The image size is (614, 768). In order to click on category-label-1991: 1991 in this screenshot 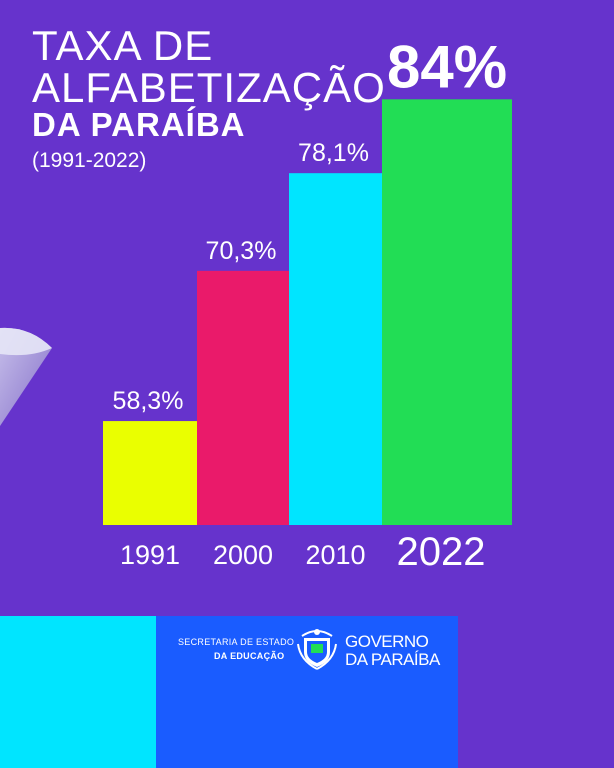, I will do `click(150, 555)`.